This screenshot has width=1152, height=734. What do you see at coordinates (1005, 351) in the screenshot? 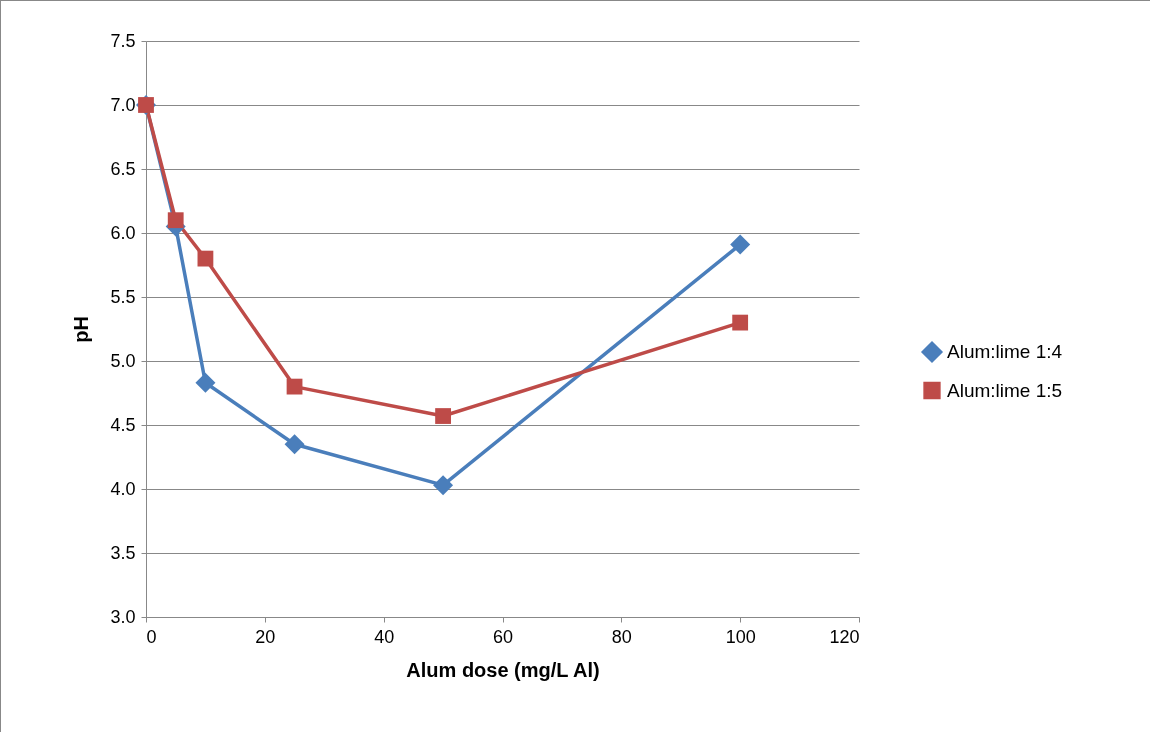
I see `legend-label: Alum:lime 1:4` at bounding box center [1005, 351].